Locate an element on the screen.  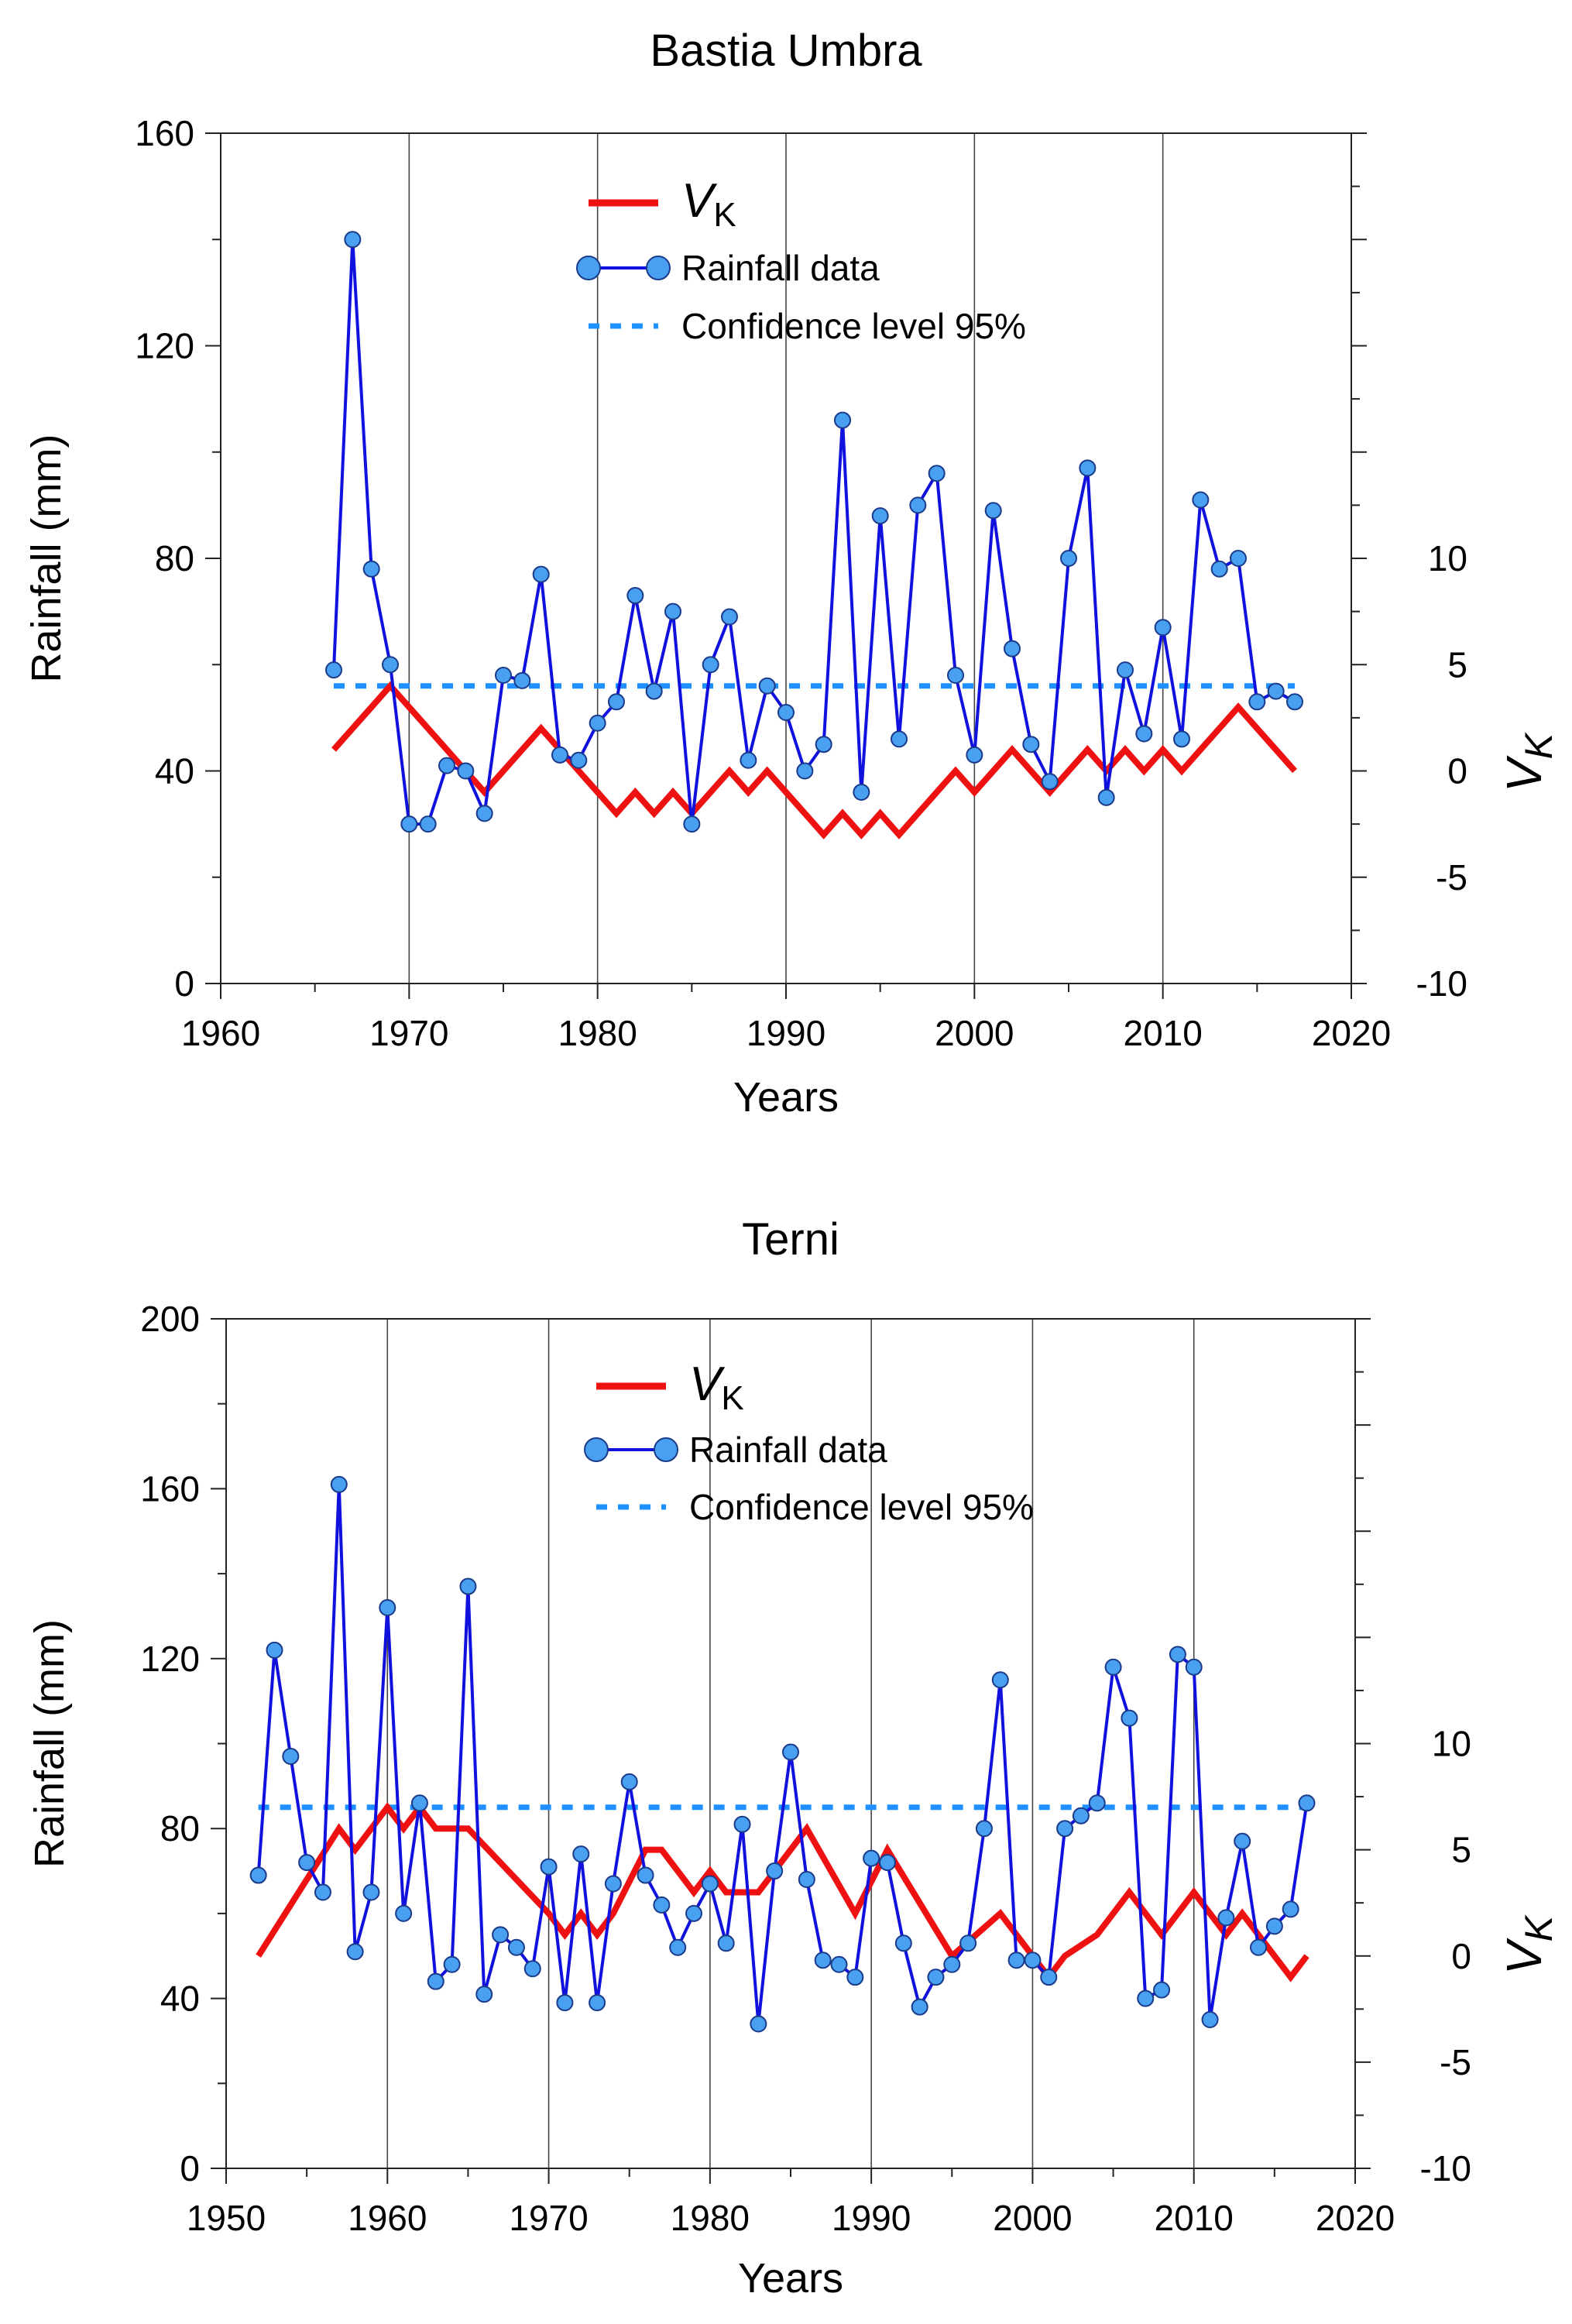
y2-tick-label: -10 is located at coordinates (1445, 2168).